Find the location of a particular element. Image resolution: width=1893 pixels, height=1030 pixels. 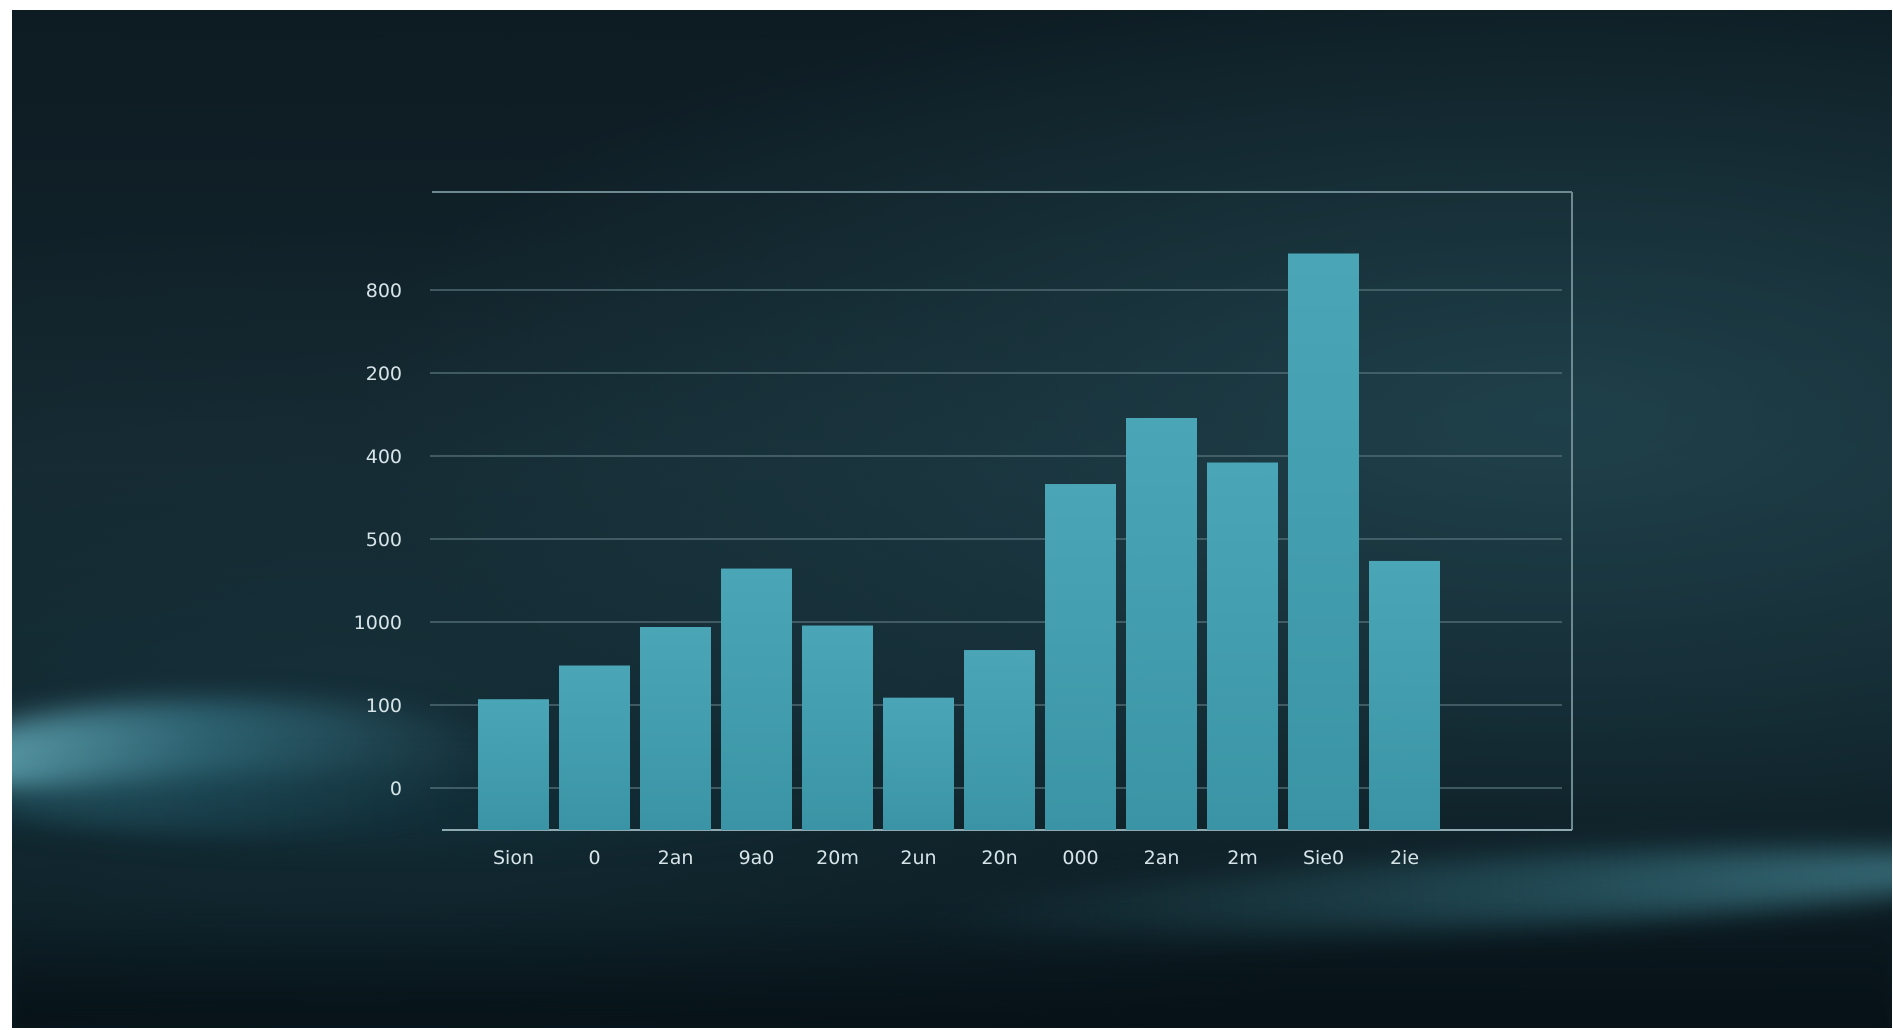

y-tick-label: 800 is located at coordinates (384, 291).